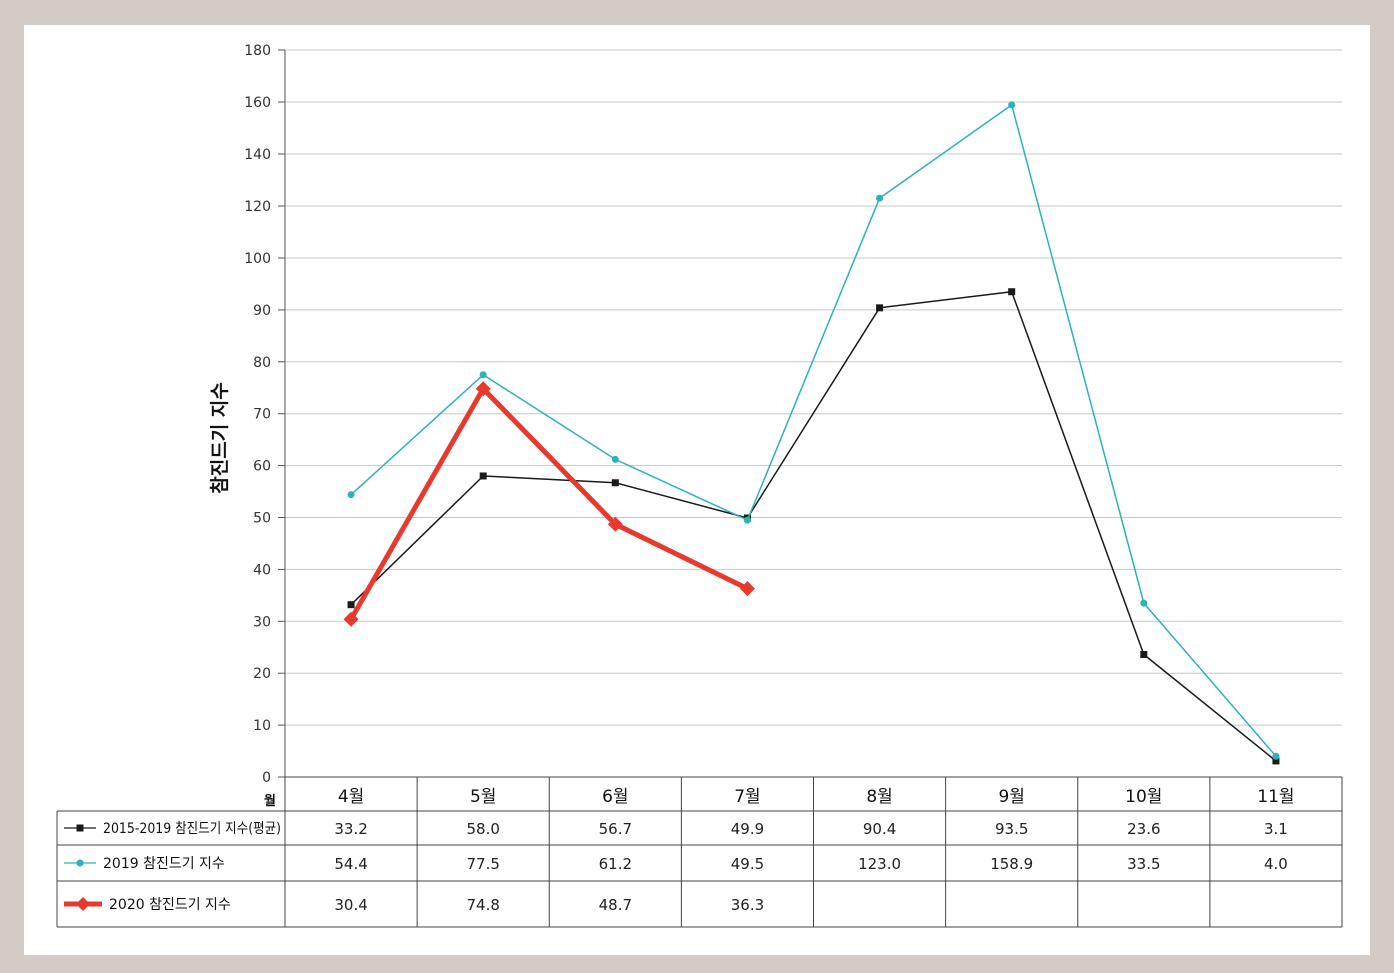 This screenshot has height=973, width=1394. I want to click on x-axis-label: 월, so click(270, 801).